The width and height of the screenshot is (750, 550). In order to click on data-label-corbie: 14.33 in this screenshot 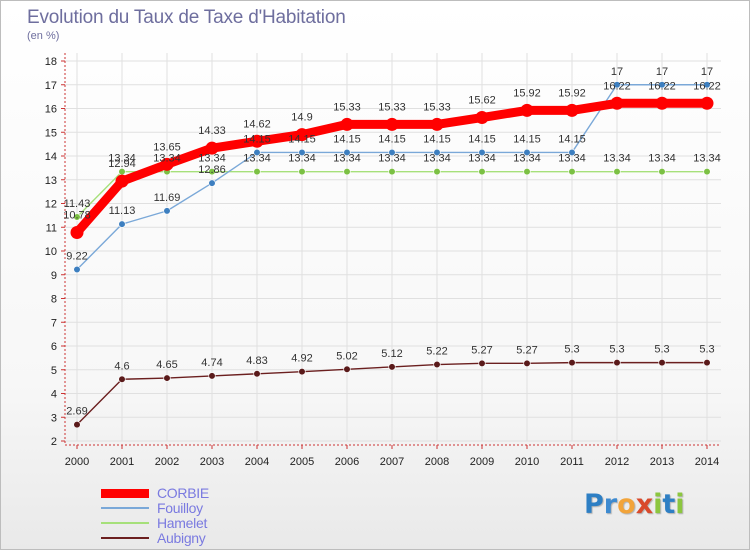, I will do `click(212, 131)`.